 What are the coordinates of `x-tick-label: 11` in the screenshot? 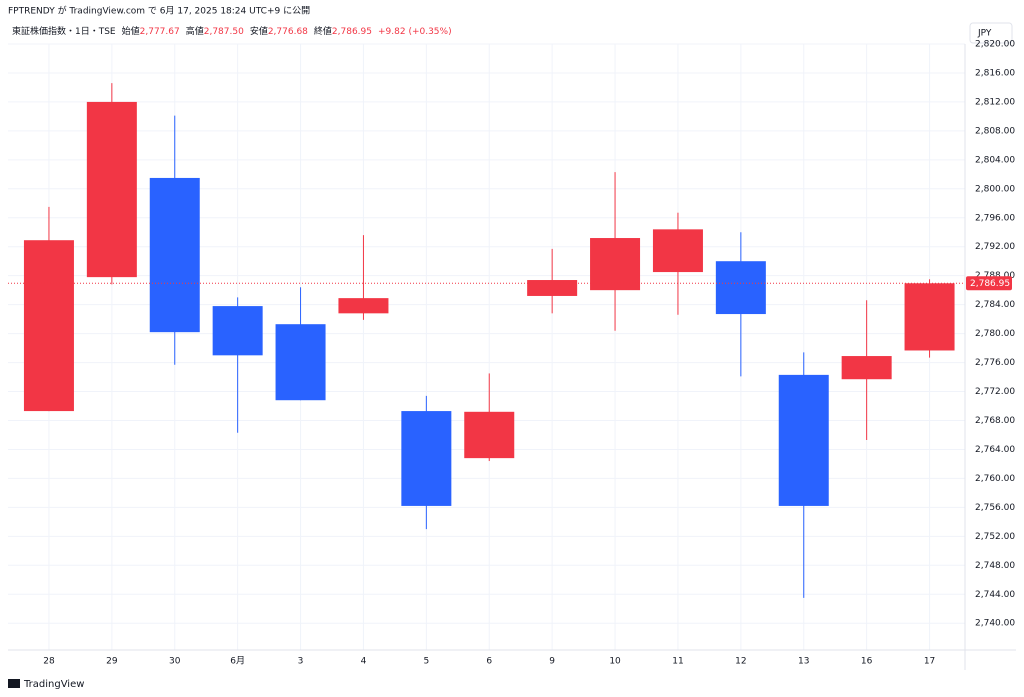 It's located at (677, 662).